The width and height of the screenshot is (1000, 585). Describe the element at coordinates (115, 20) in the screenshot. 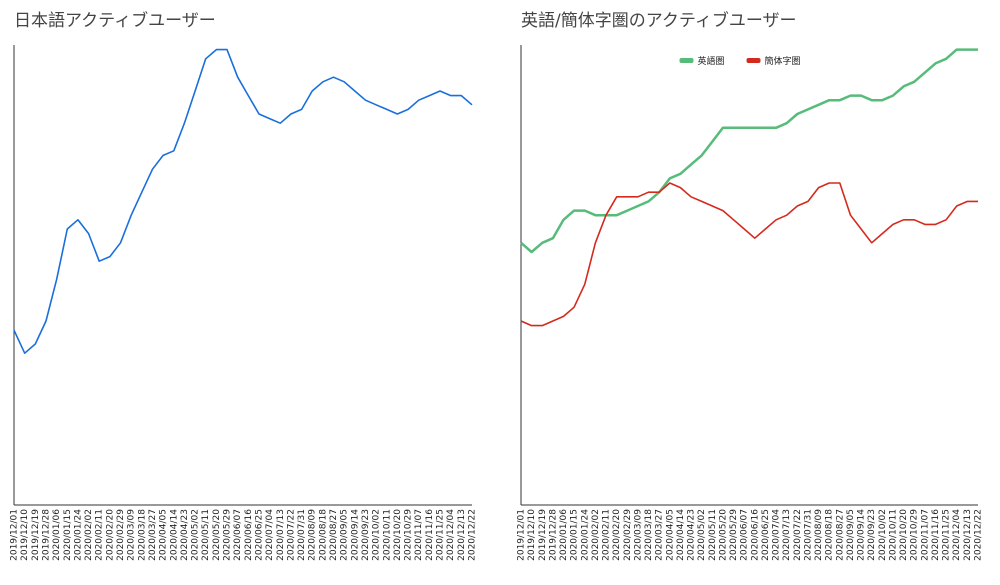

I see `chart-title: 日本語アクティブユーザー` at that location.